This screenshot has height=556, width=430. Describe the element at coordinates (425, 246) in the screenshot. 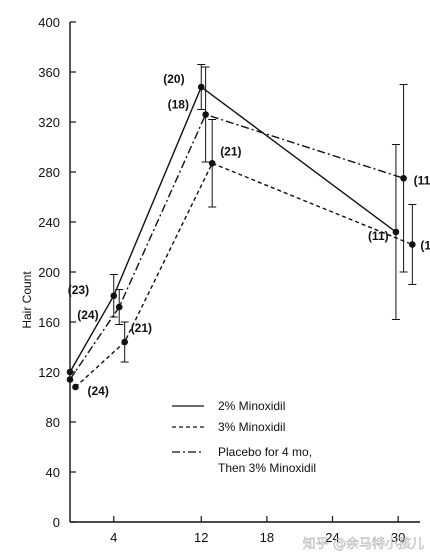

I see `data-label-2-4: (11)` at that location.